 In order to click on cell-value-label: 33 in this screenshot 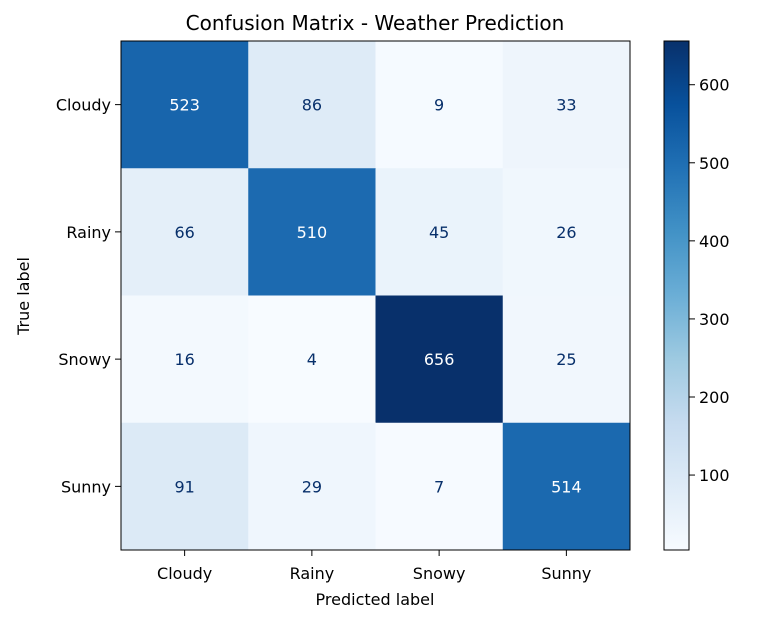, I will do `click(566, 105)`.